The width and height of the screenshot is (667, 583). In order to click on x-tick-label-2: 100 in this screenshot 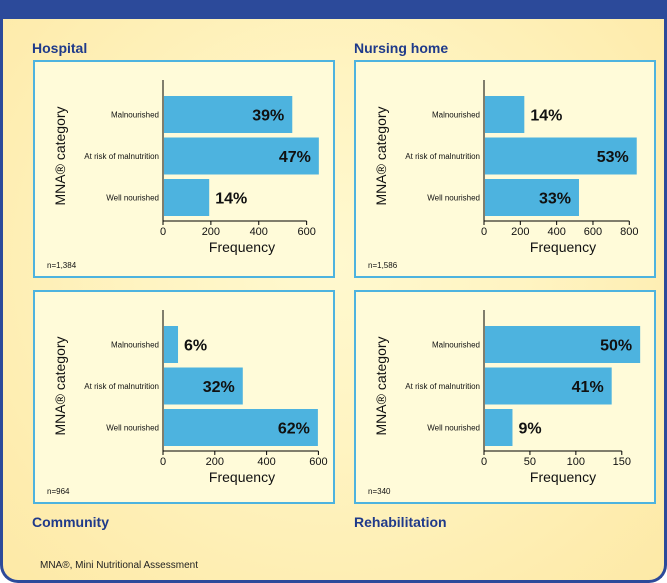, I will do `click(576, 462)`.